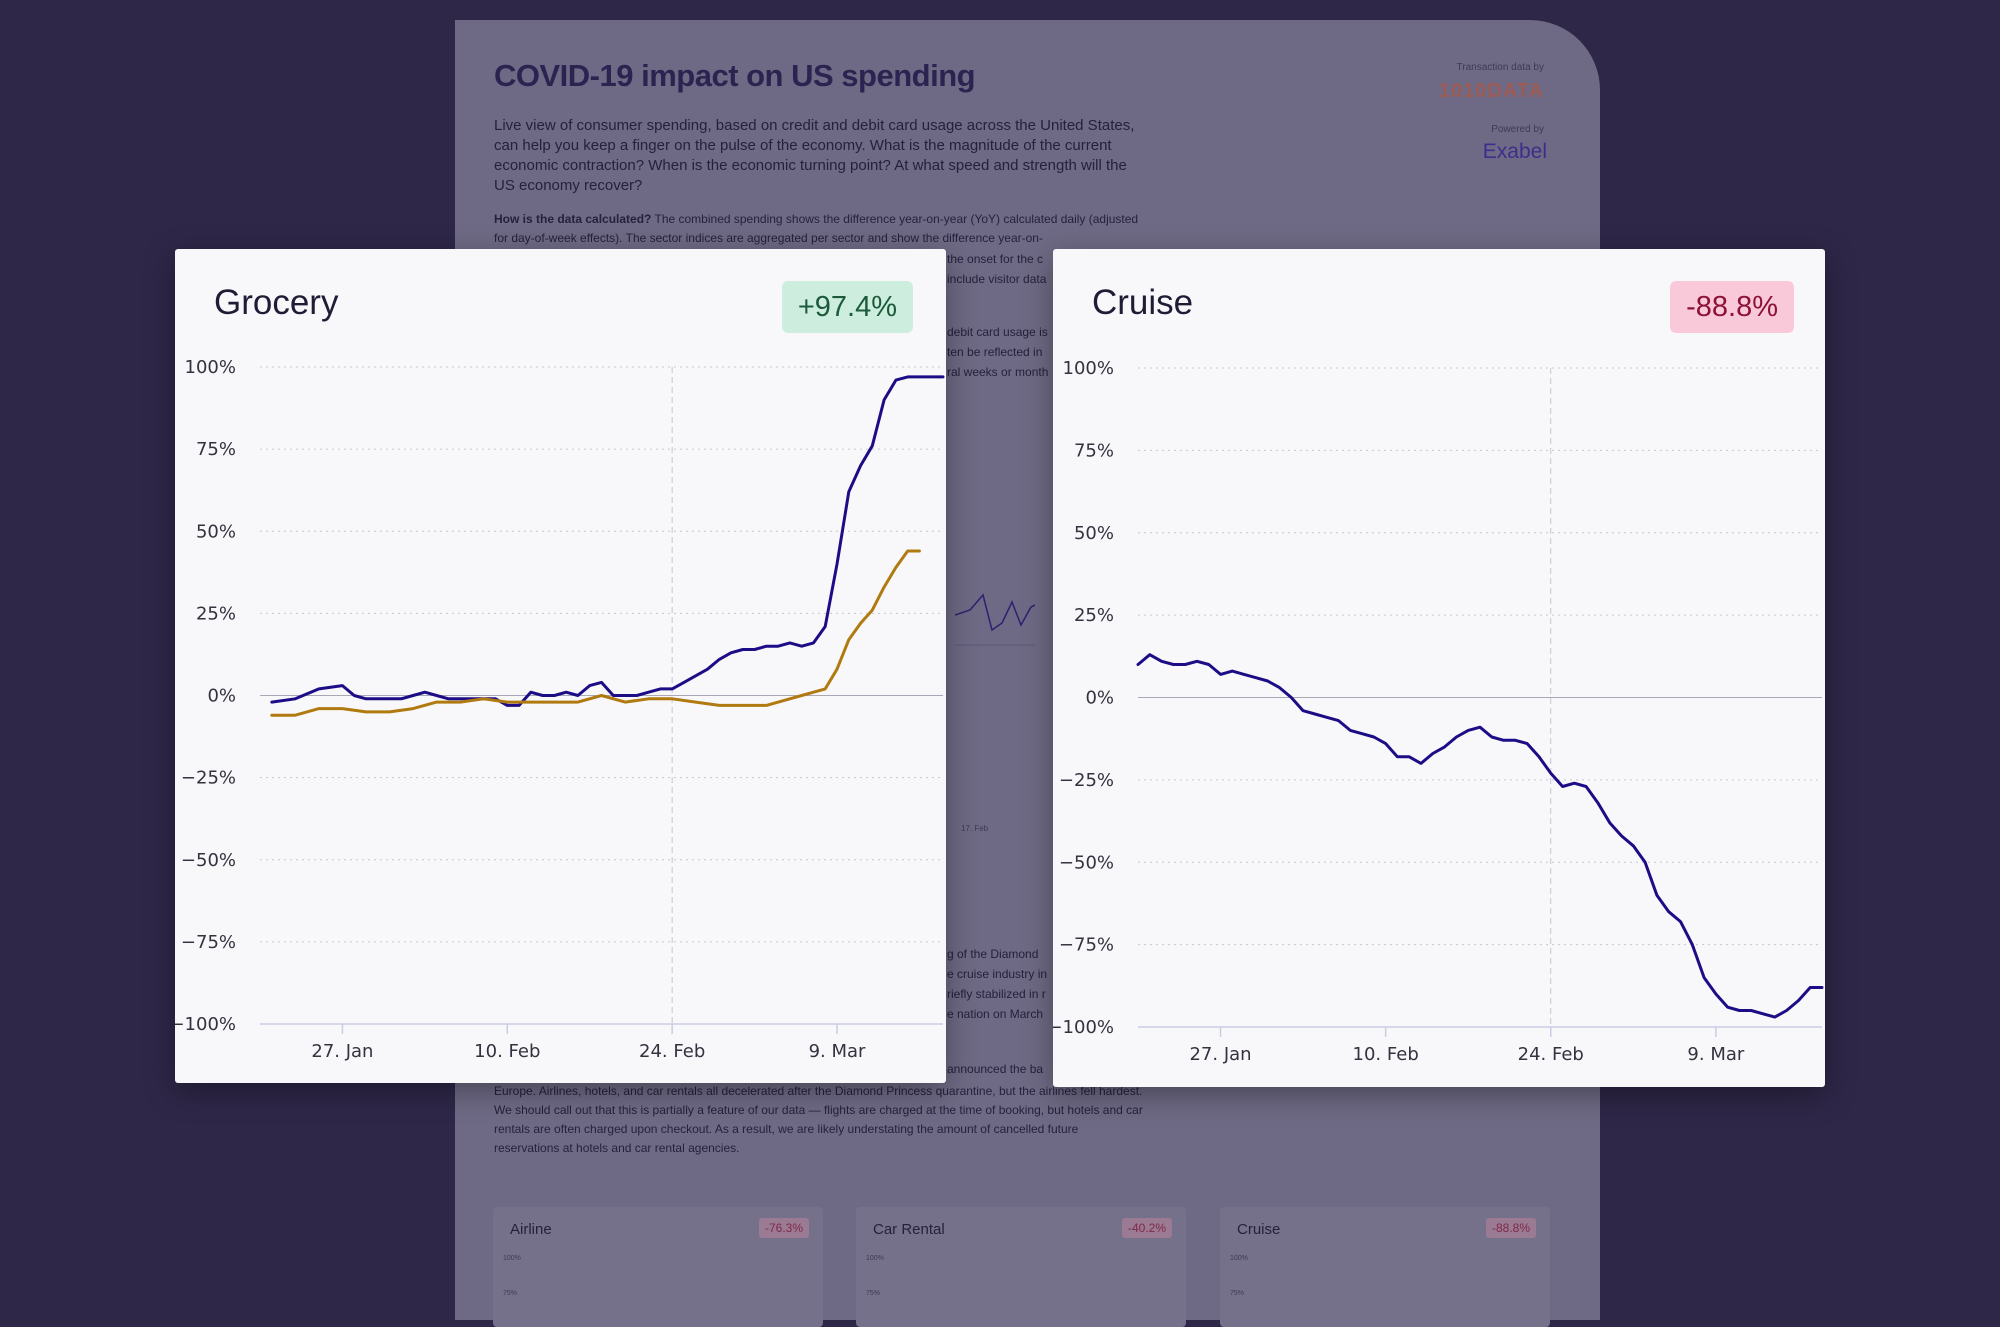 The image size is (2000, 1327). Describe the element at coordinates (993, 954) in the screenshot. I see `mid-fragment: g of the Diamond` at that location.